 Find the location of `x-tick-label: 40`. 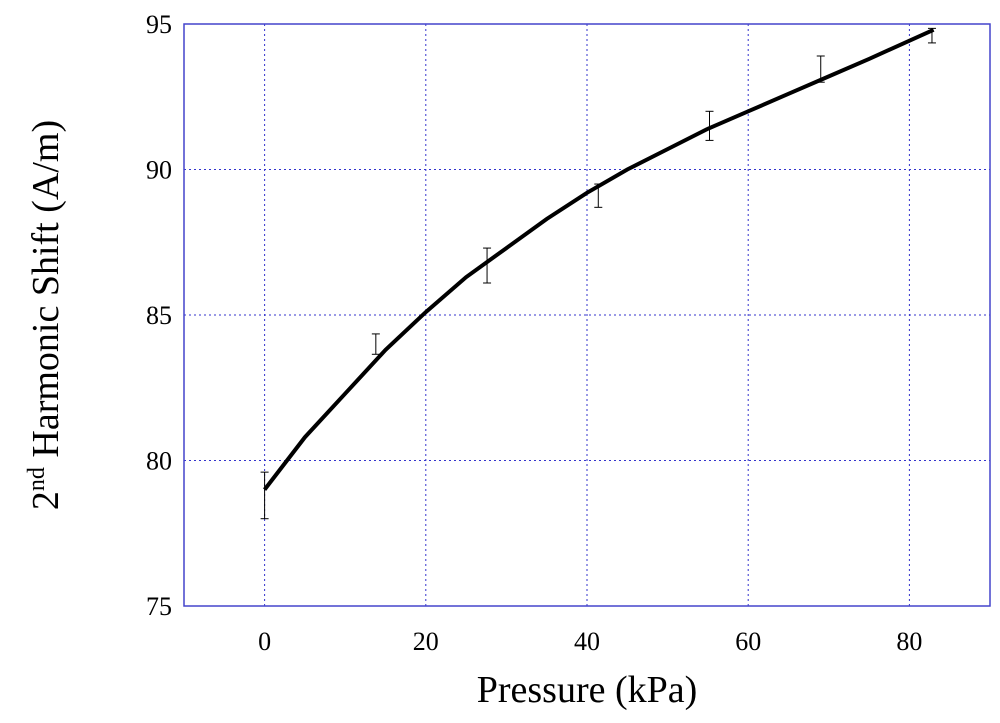

x-tick-label: 40 is located at coordinates (587, 641).